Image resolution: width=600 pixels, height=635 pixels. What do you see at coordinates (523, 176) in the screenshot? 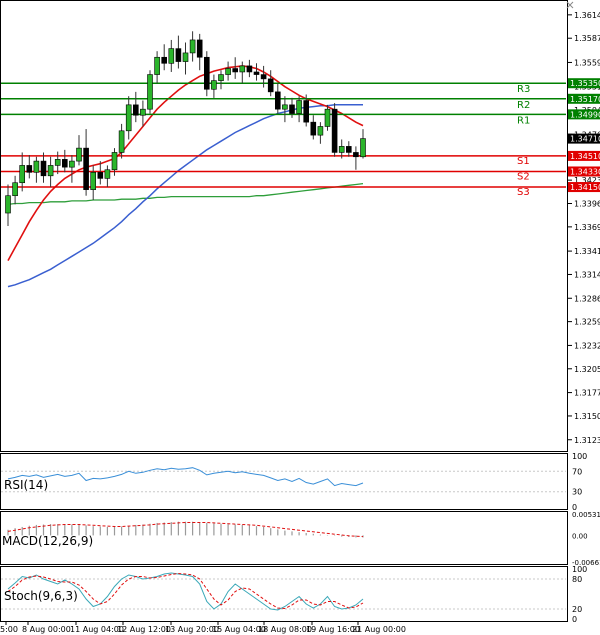
I see `level-label-s2: S2` at bounding box center [523, 176].